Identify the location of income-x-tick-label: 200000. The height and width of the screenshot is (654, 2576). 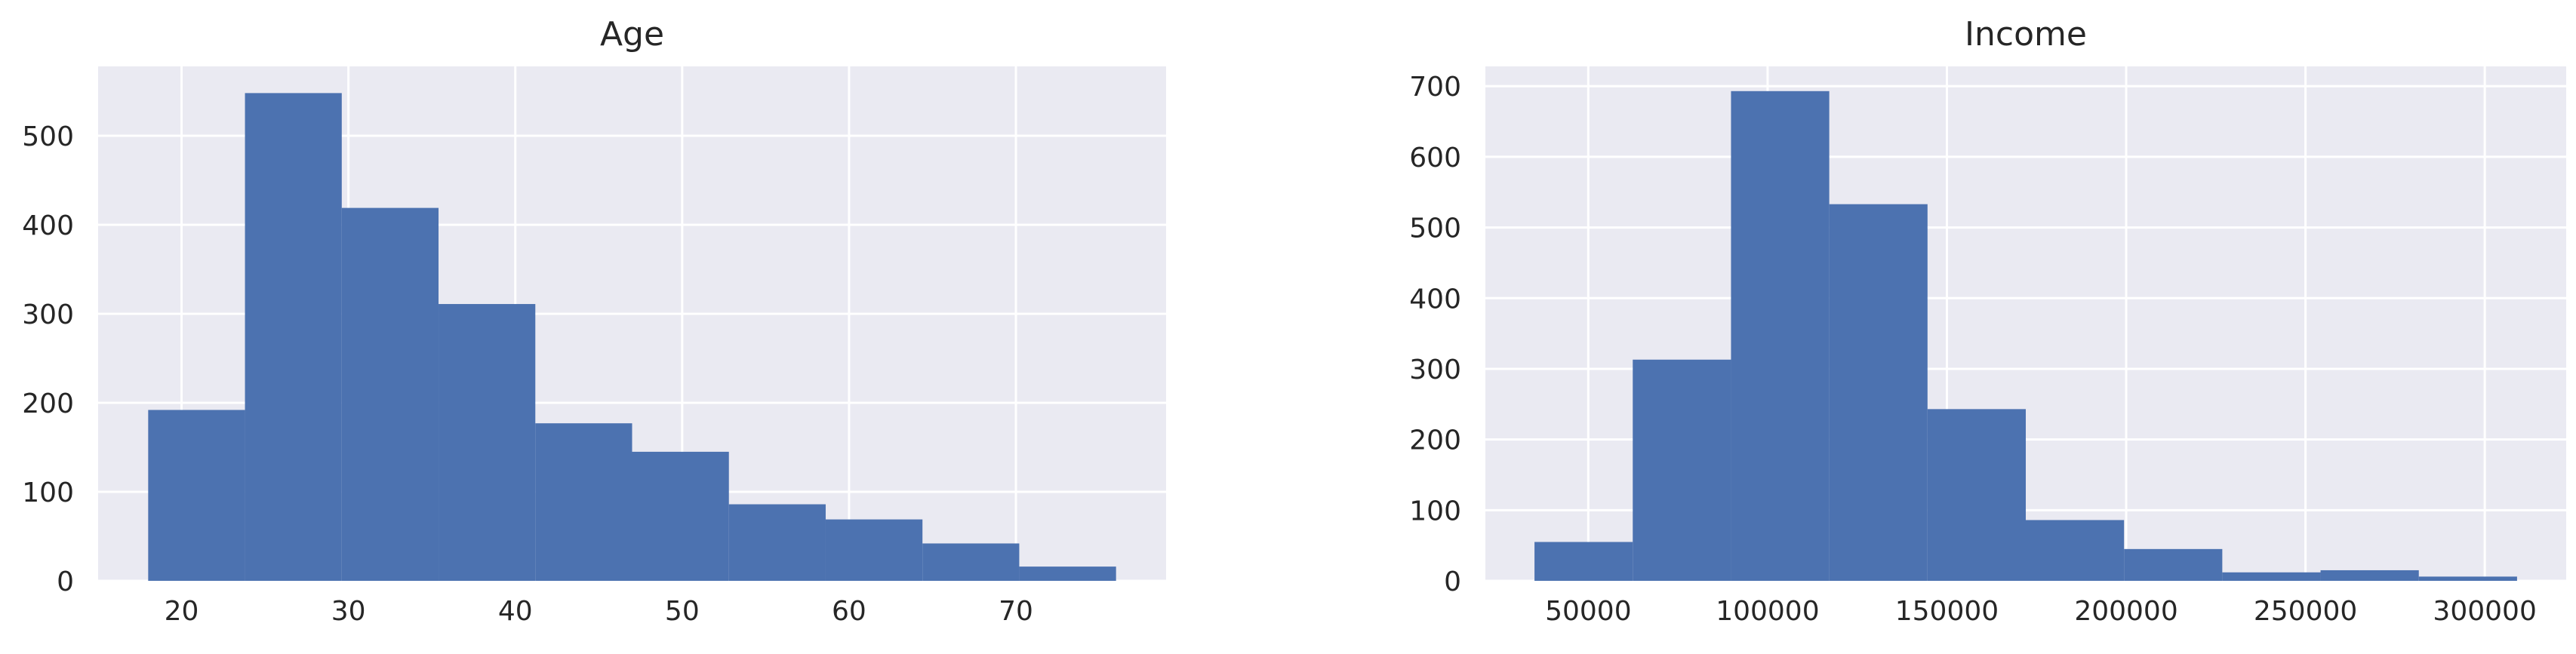
(2125, 611).